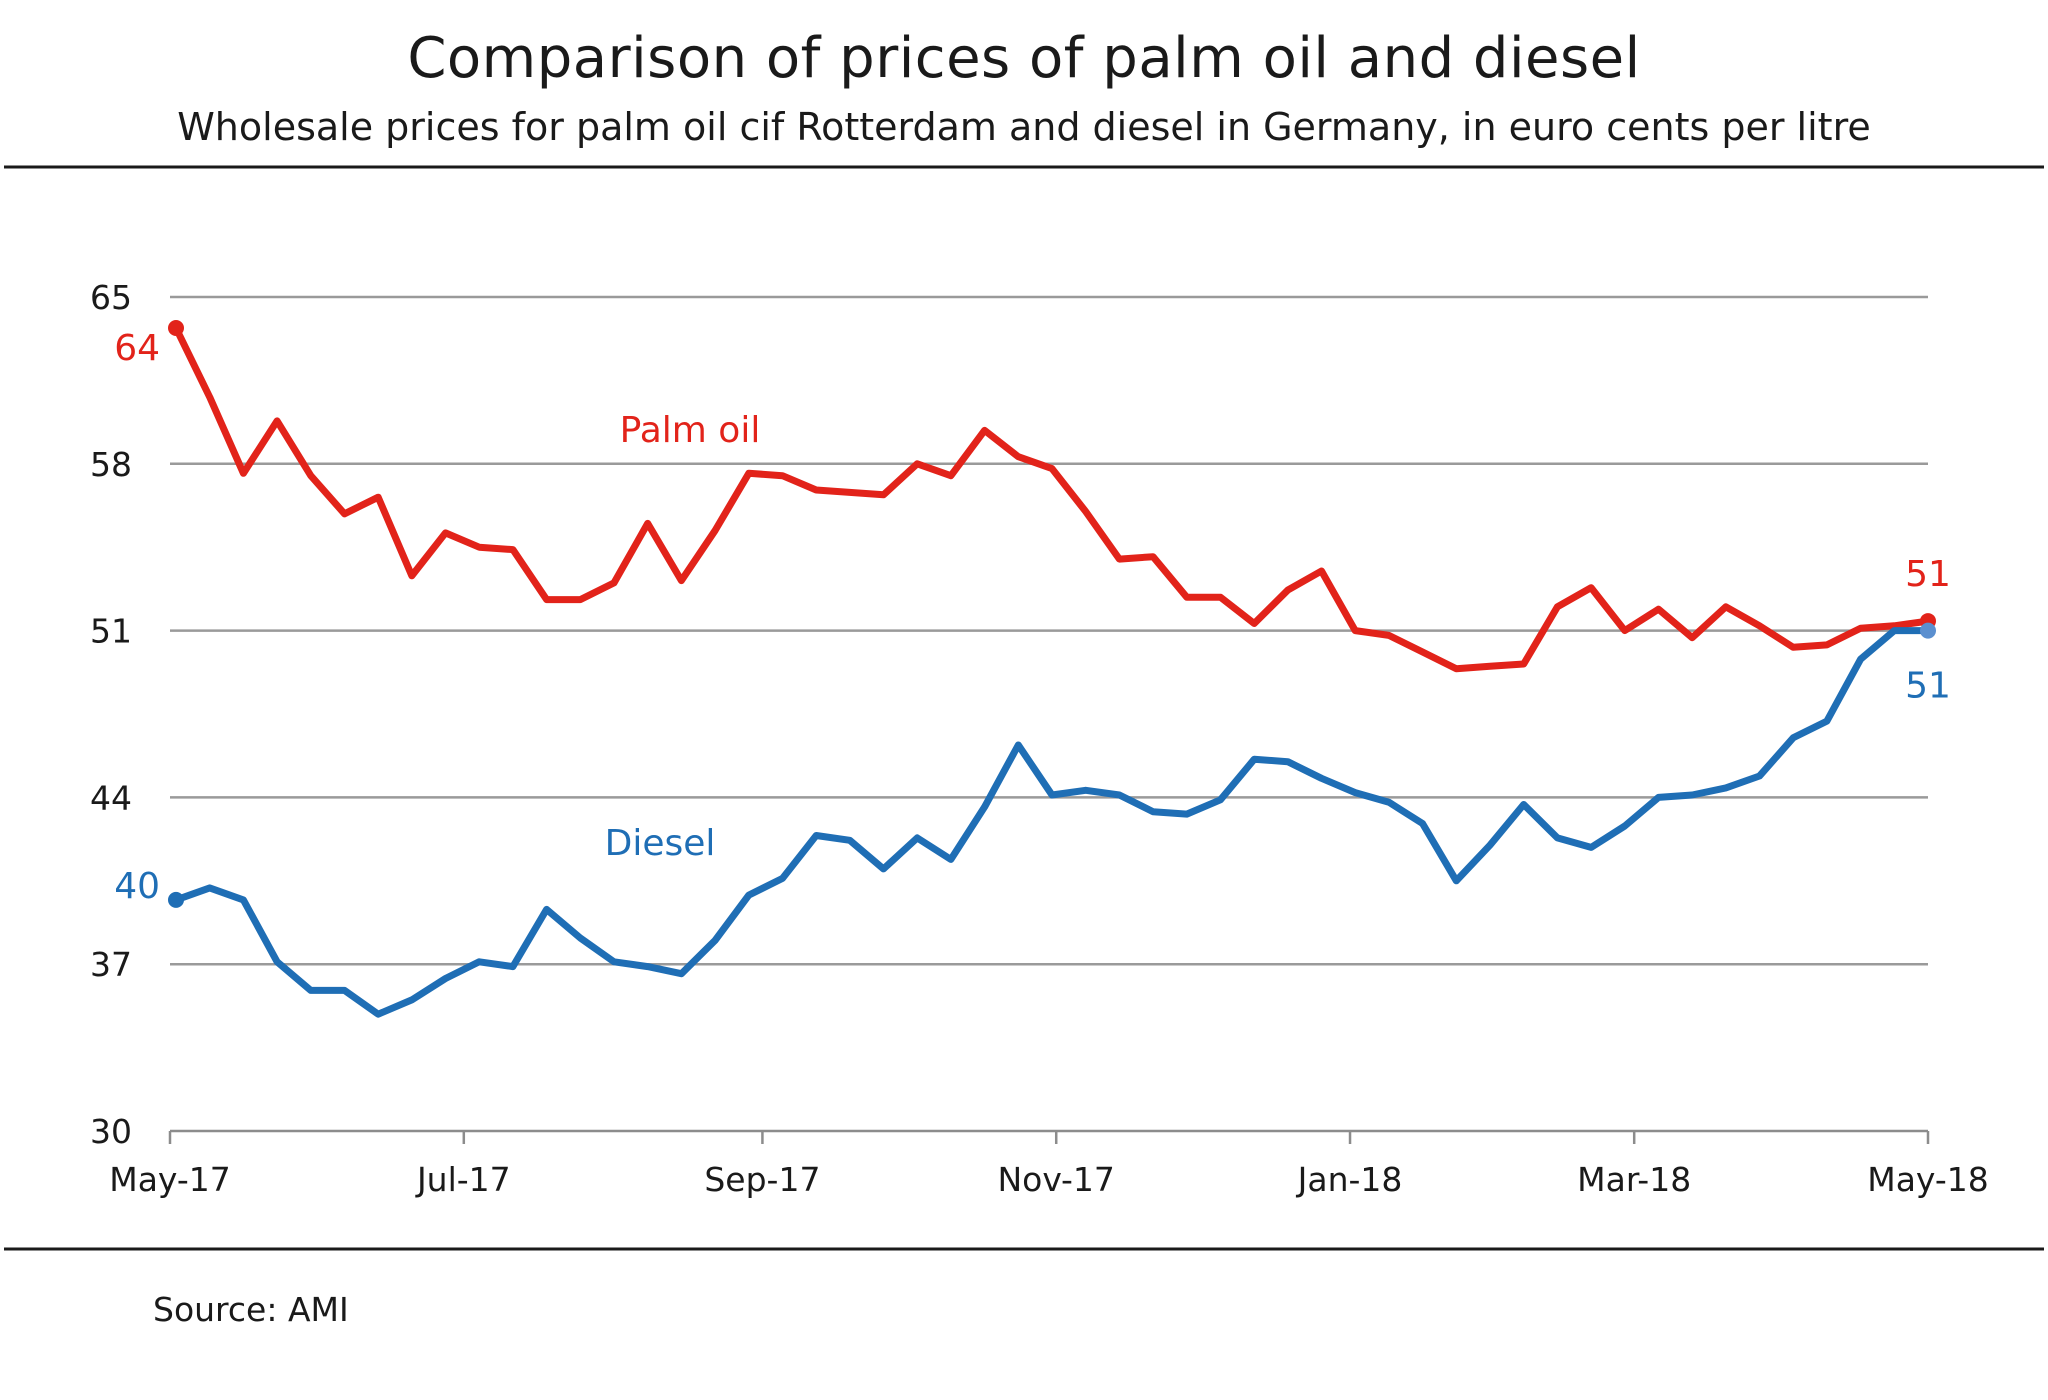 This screenshot has height=1400, width=2048. I want to click on palm-oil-start-point, so click(176, 327).